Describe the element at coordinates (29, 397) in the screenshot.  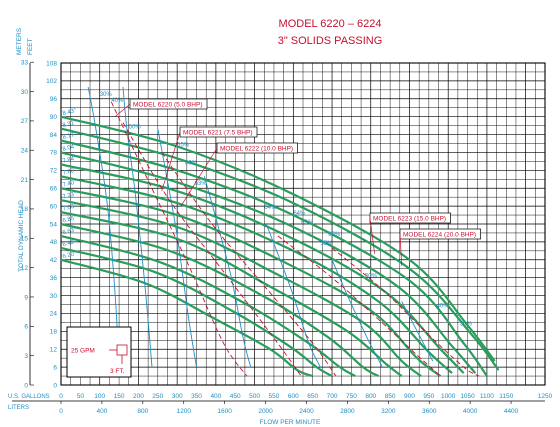
I see `x-unit-gallons: U.S. GALLONS` at that location.